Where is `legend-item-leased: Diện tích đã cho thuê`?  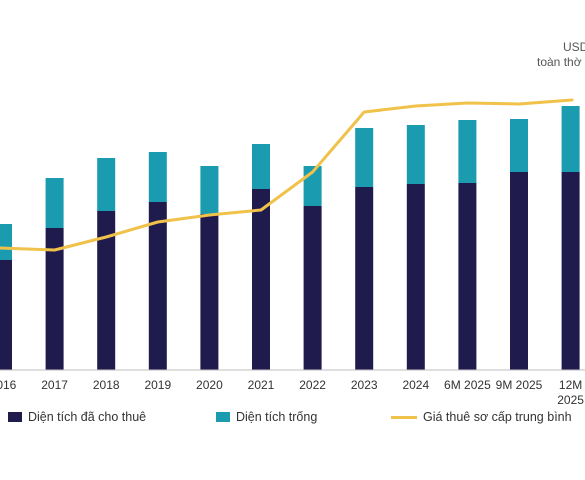 legend-item-leased: Diện tích đã cho thuê is located at coordinates (77, 417).